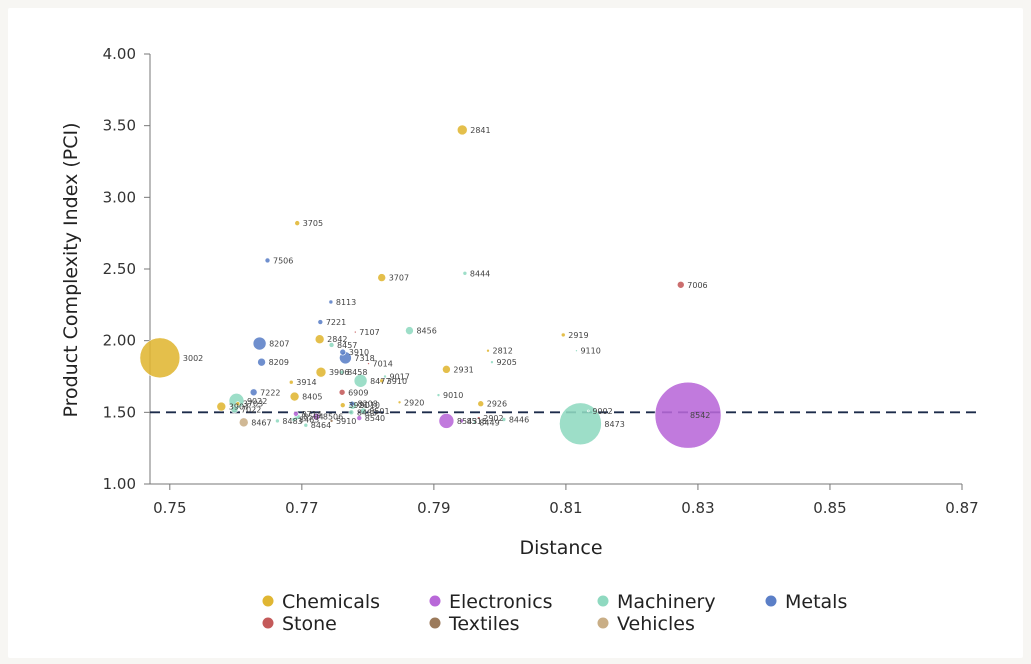 The height and width of the screenshot is (664, 1031). I want to click on bubble-label: 9110, so click(590, 351).